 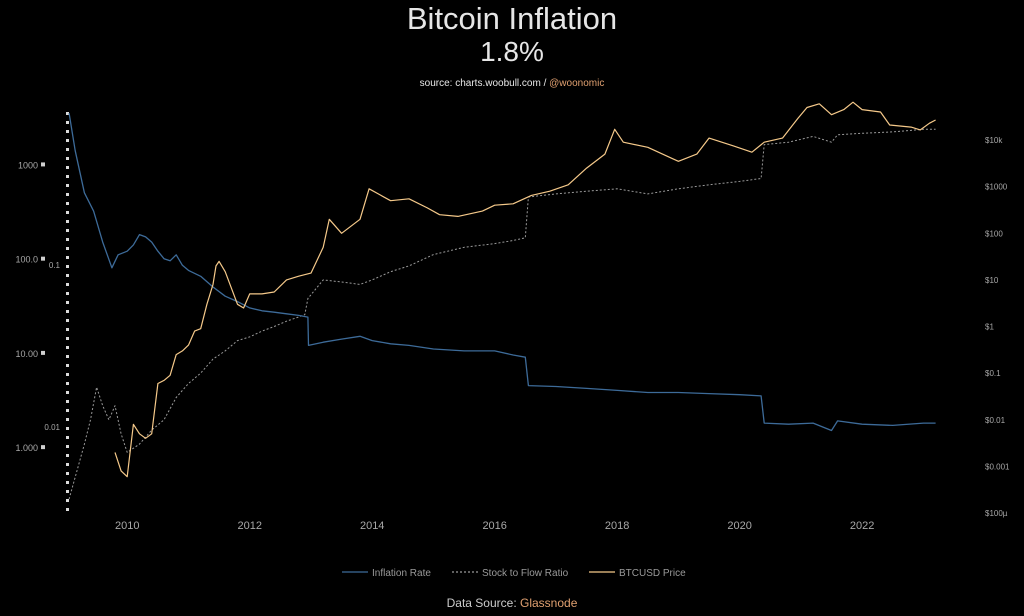 What do you see at coordinates (494, 526) in the screenshot?
I see `x-tick-label: 2016` at bounding box center [494, 526].